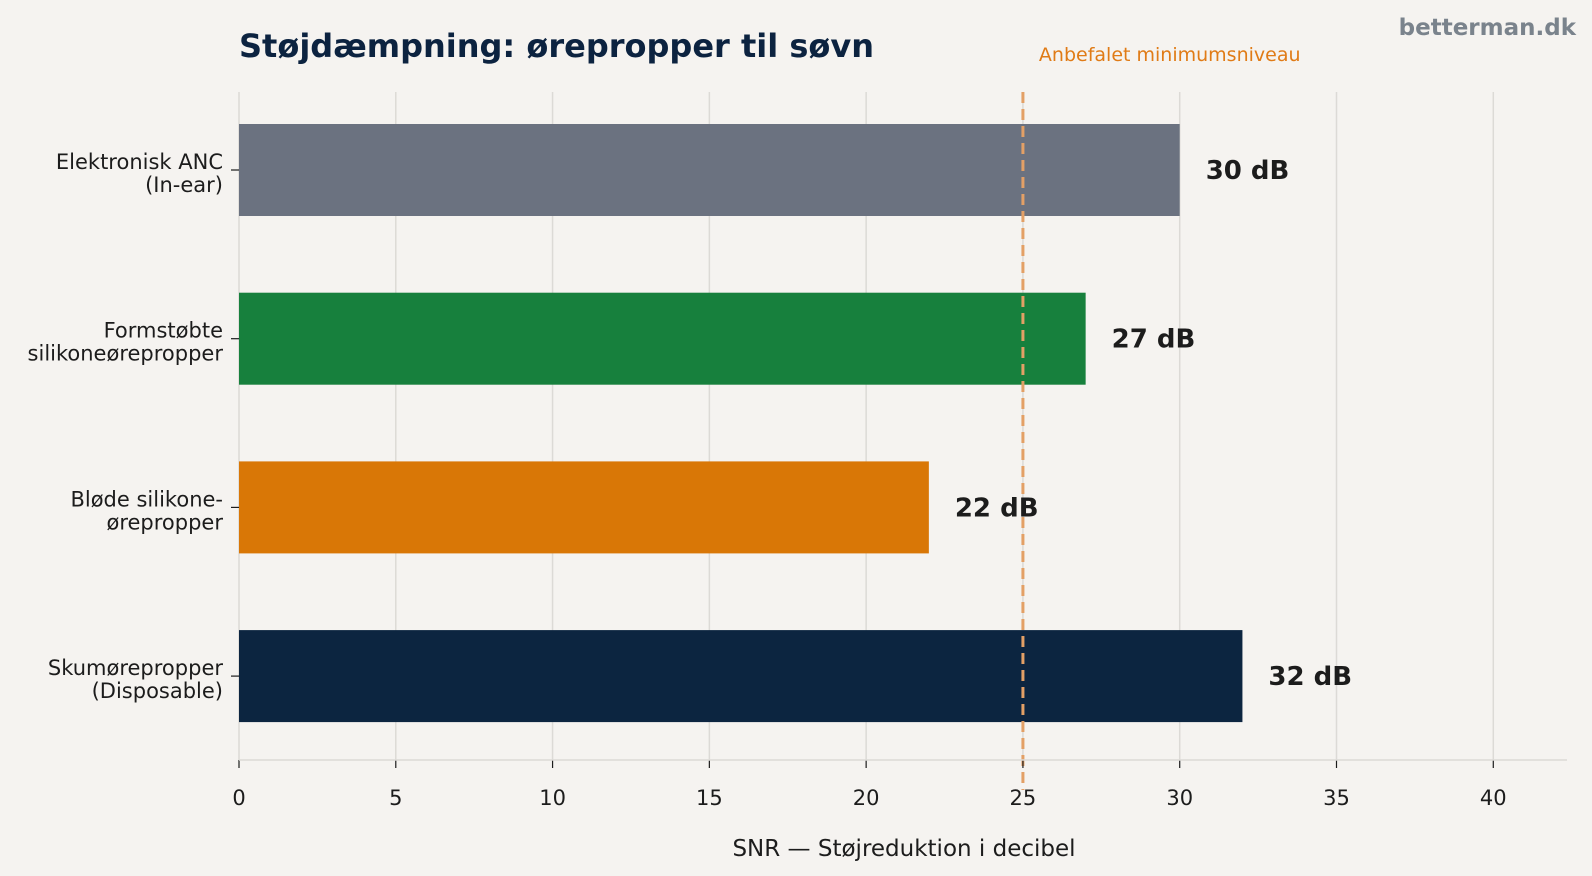  Describe the element at coordinates (1154, 340) in the screenshot. I see `value-label: 27 dB` at that location.